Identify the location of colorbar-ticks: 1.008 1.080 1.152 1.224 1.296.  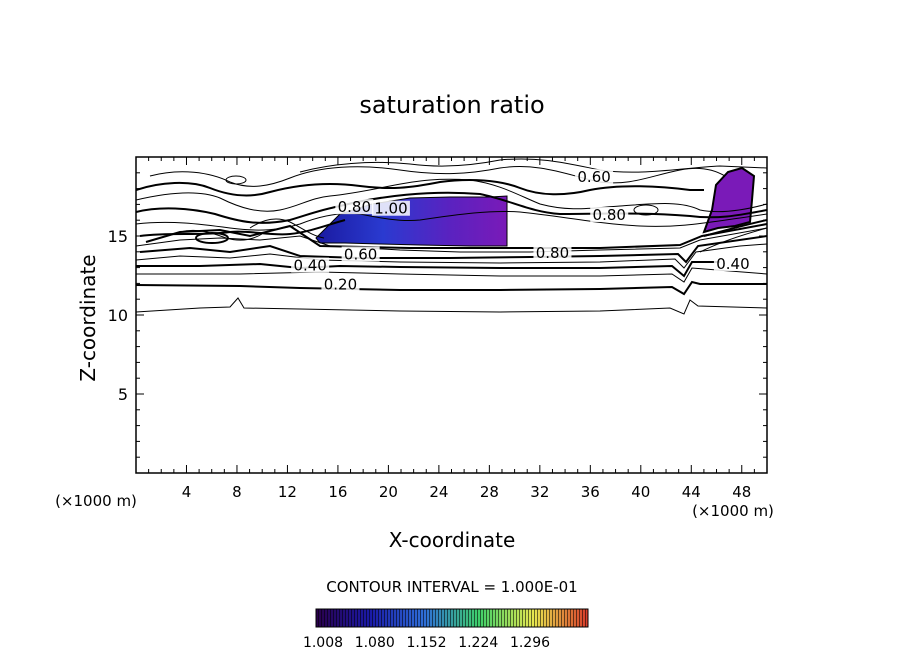
(426, 643).